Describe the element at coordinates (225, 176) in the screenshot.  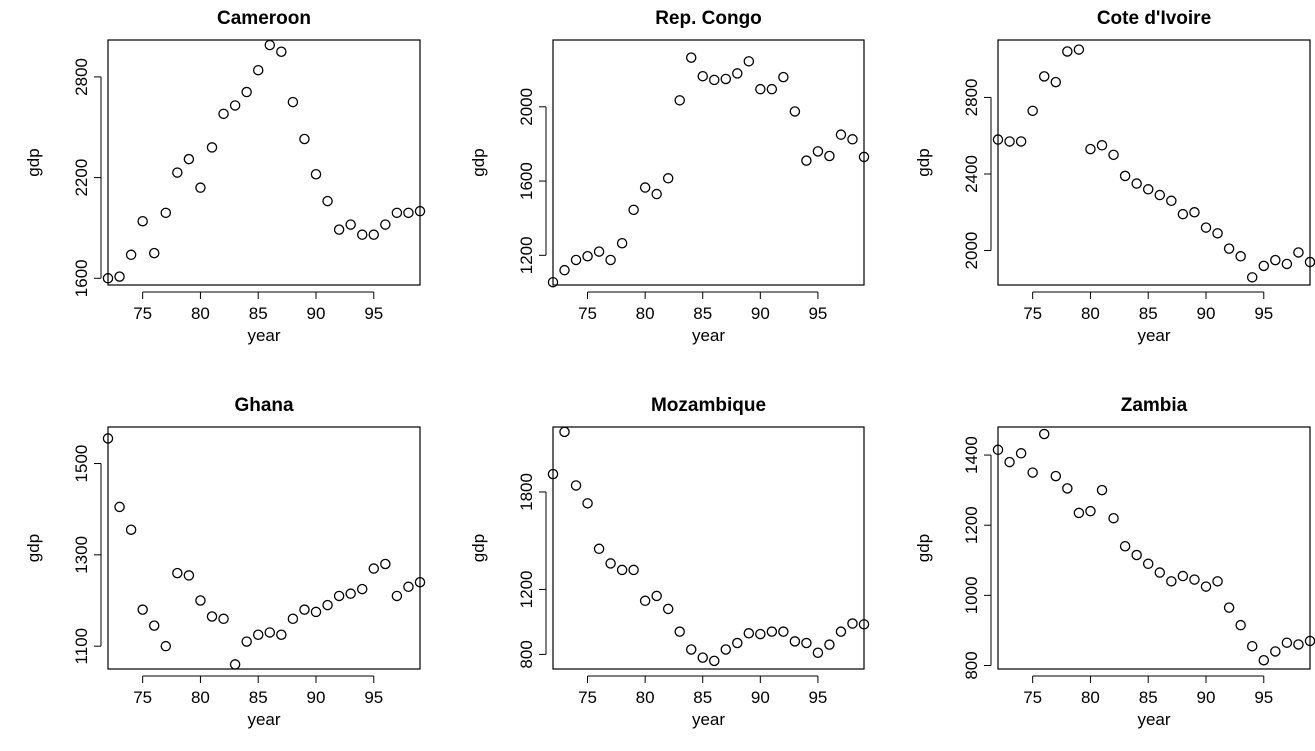
I see `chart-panel: Cameroon 75 80 85 90 95 year 1600 2200 2800 gdp` at that location.